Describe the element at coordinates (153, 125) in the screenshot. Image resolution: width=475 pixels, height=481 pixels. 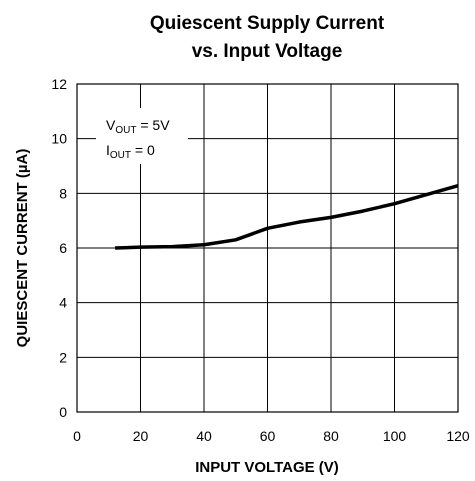
I see `annotation-text: = 5V` at that location.